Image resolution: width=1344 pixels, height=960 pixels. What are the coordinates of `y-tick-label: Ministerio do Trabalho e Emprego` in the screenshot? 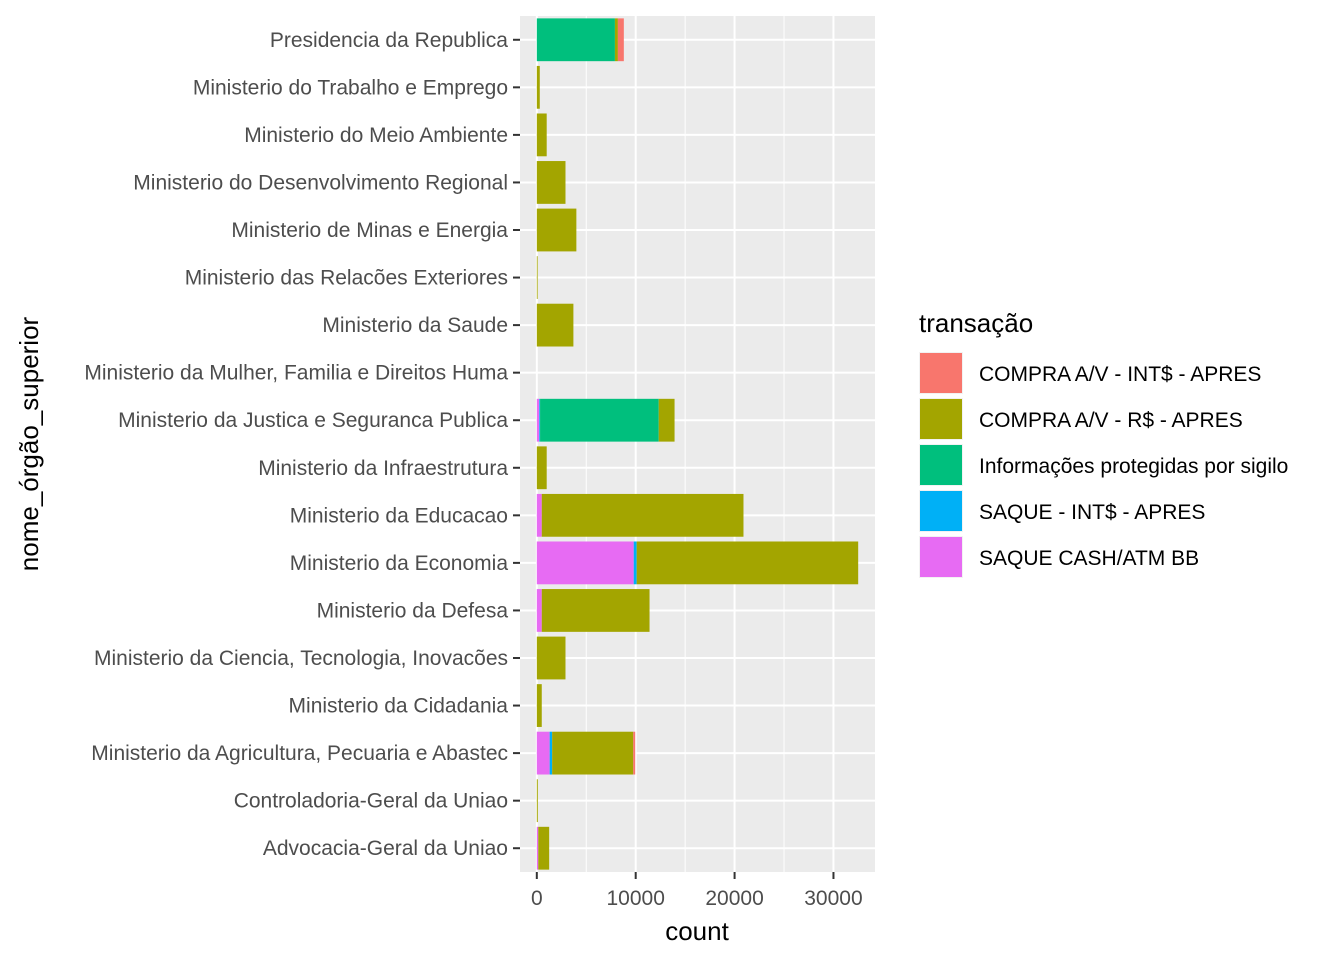 It's located at (350, 87).